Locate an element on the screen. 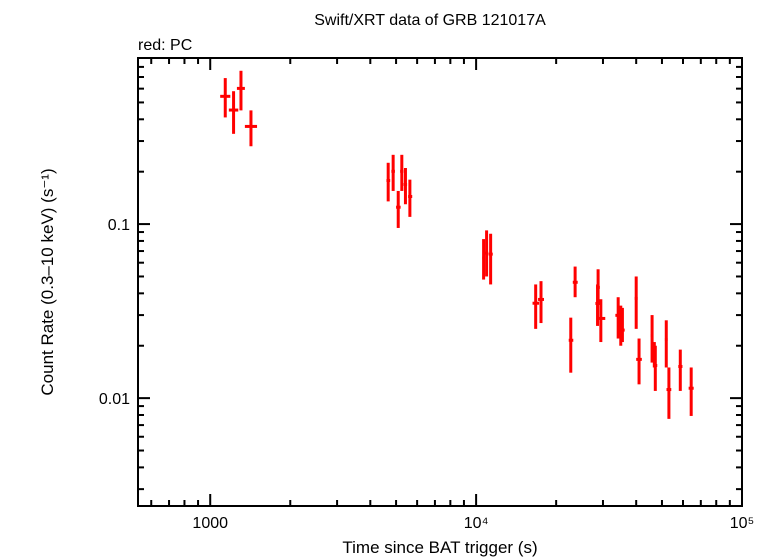 The image size is (772, 558). x-tick-label: 1000 is located at coordinates (210, 523).